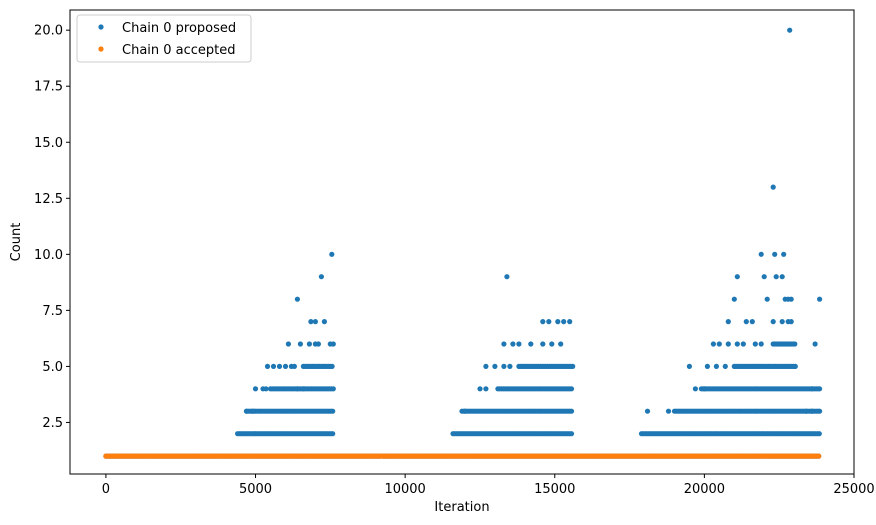 This screenshot has height=525, width=876. I want to click on x-tick-label: 5000, so click(255, 489).